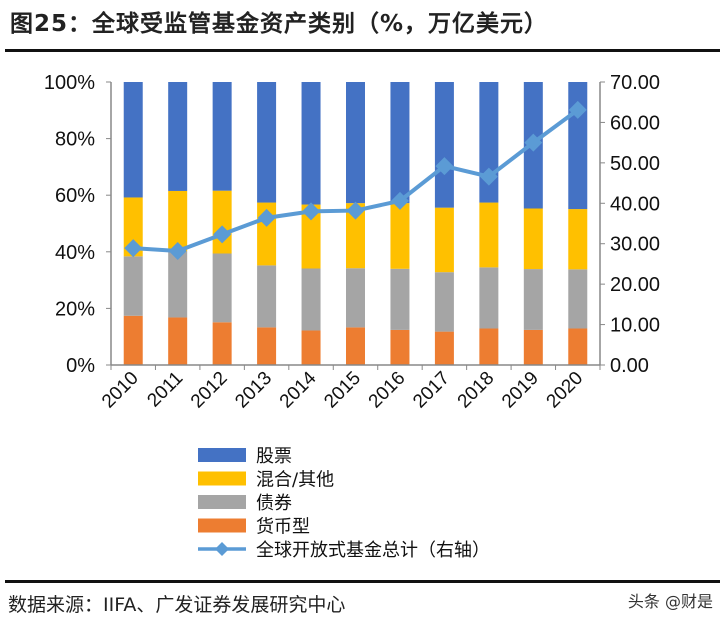  Describe the element at coordinates (165, 390) in the screenshot. I see `x-tick-label: 2011` at that location.